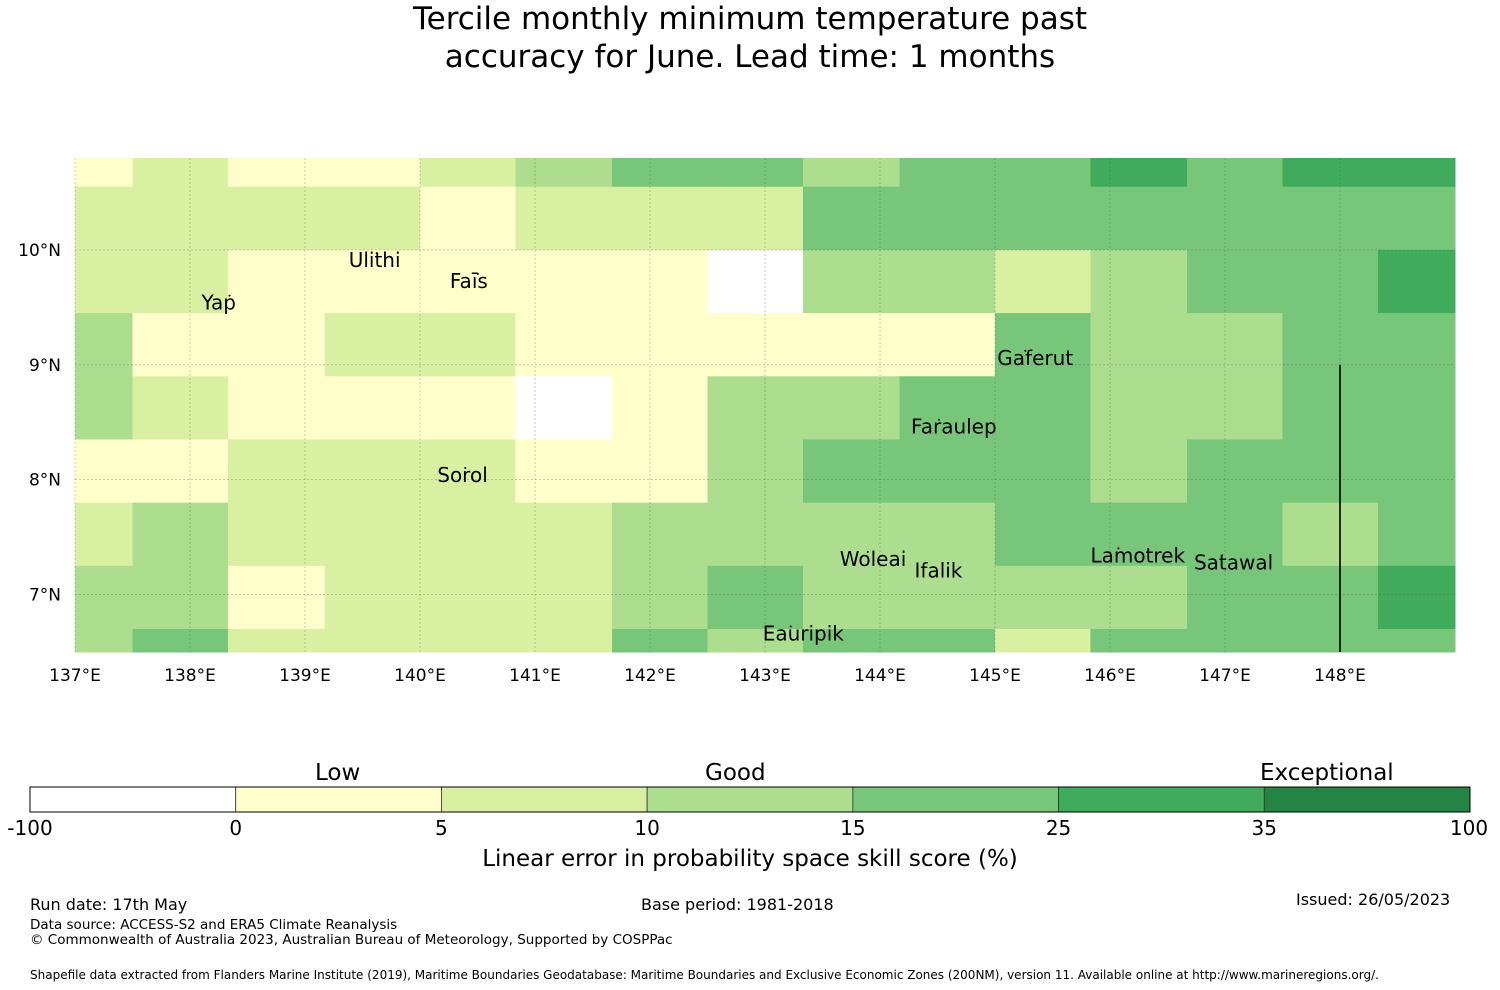 The image size is (1500, 990). What do you see at coordinates (39, 251) in the screenshot?
I see `lat-tick-label: 10°N` at bounding box center [39, 251].